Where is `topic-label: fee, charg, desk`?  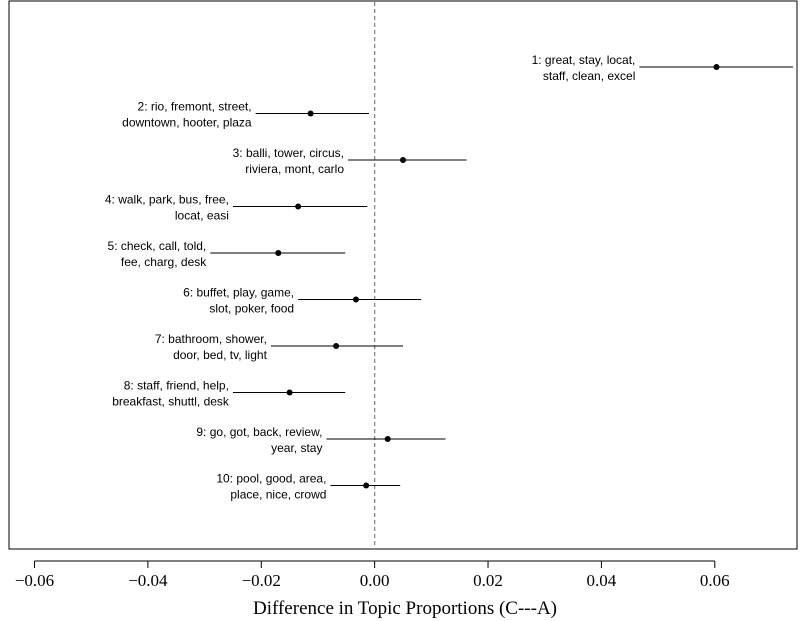 topic-label: fee, charg, desk is located at coordinates (164, 262).